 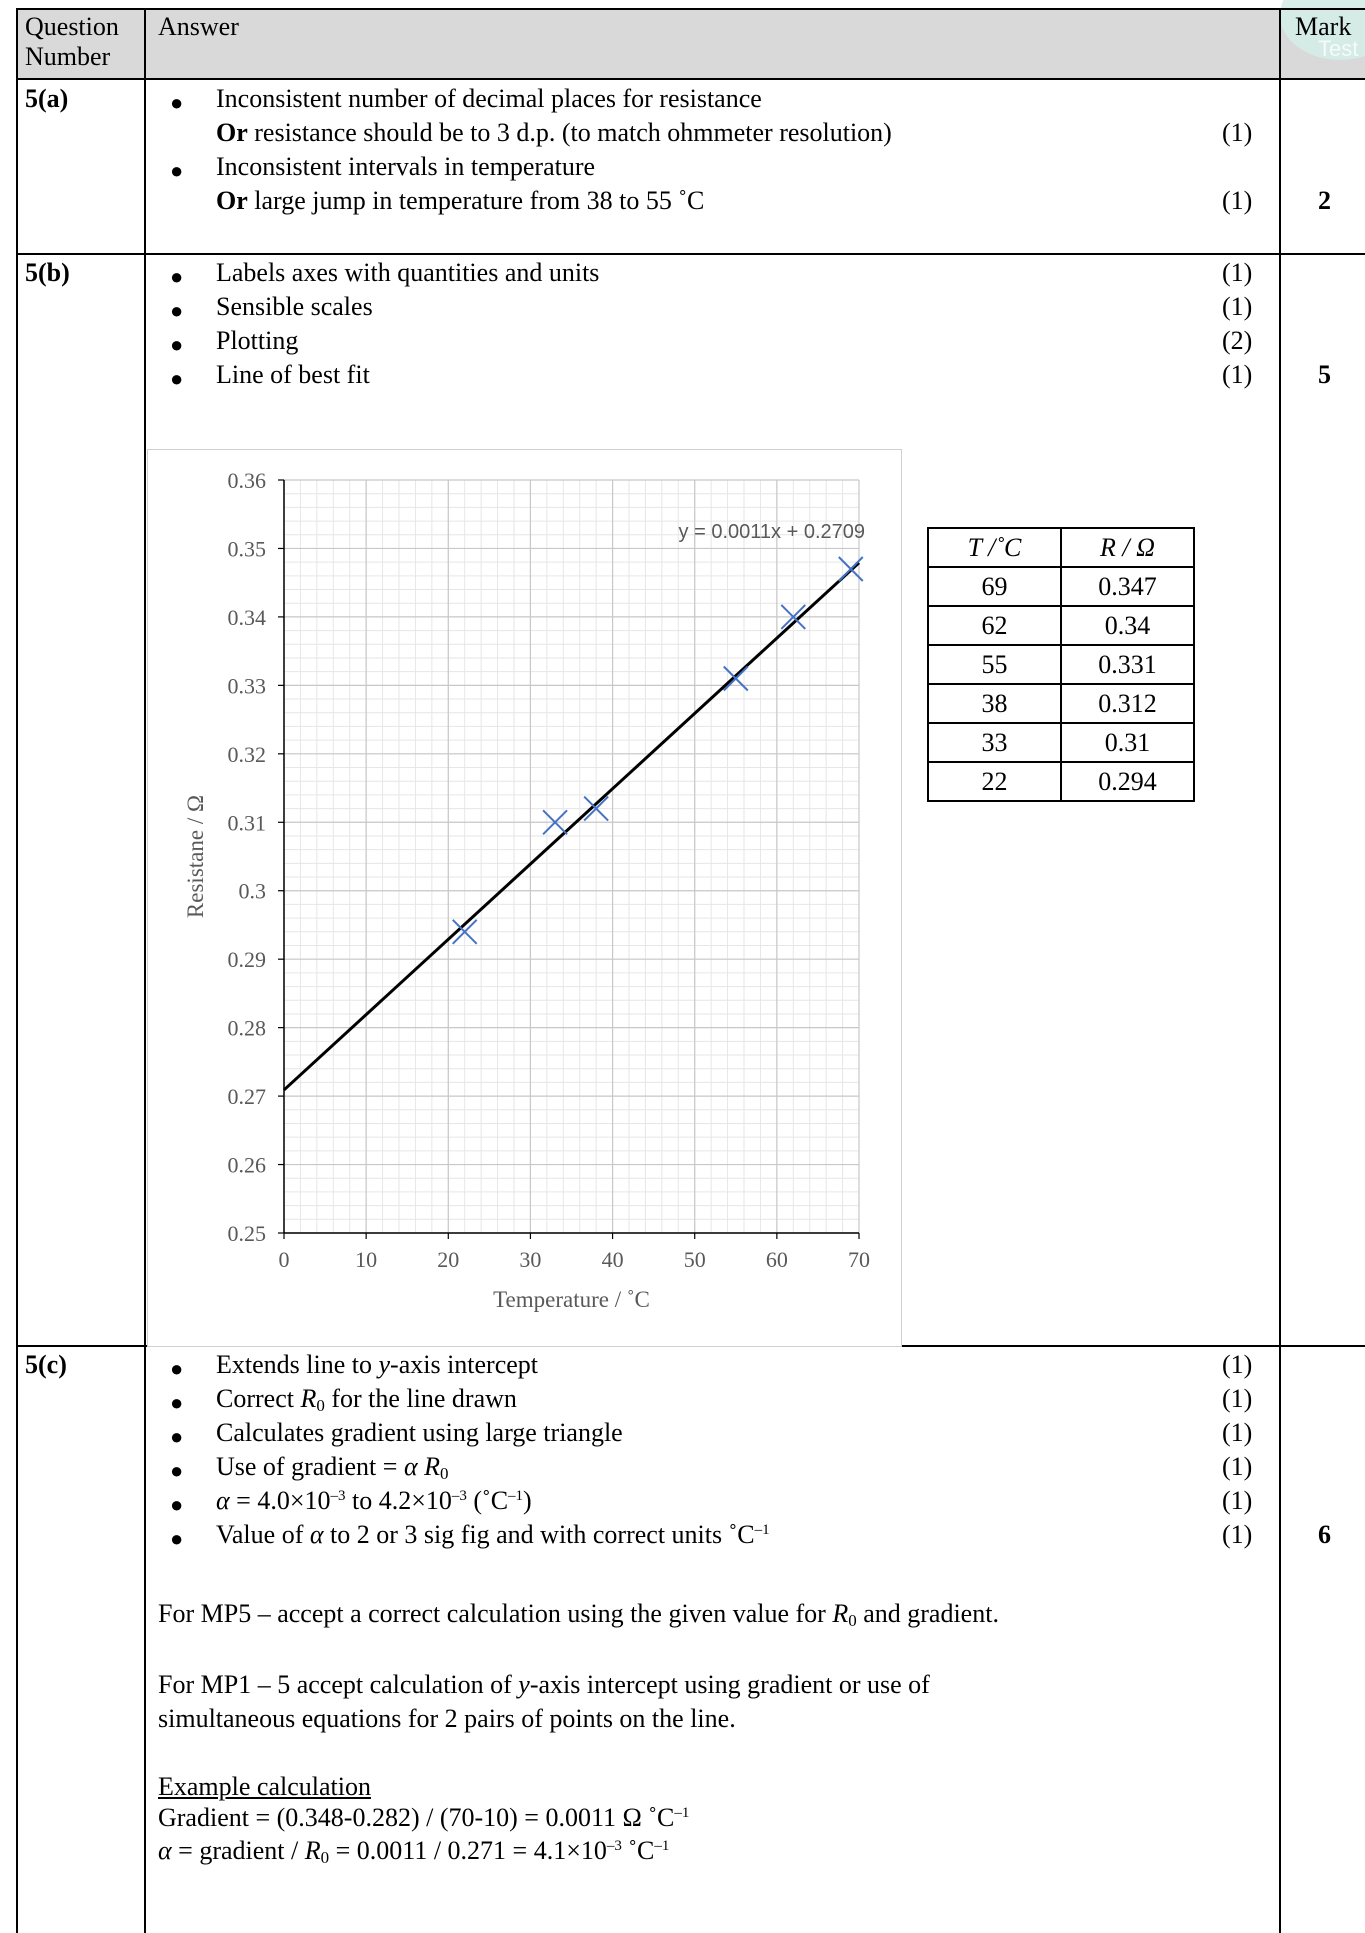 What do you see at coordinates (374, 1500) in the screenshot?
I see `criterion-text: α = 4.0×10–3 to 4.2×10–3 (˚C–1)` at bounding box center [374, 1500].